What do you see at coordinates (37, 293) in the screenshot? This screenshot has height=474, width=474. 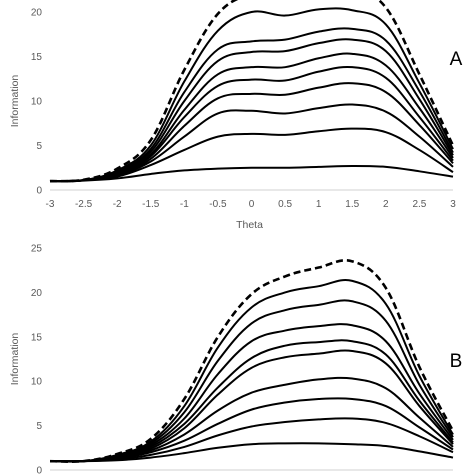 I see `y-tick-label-b: 20` at bounding box center [37, 293].